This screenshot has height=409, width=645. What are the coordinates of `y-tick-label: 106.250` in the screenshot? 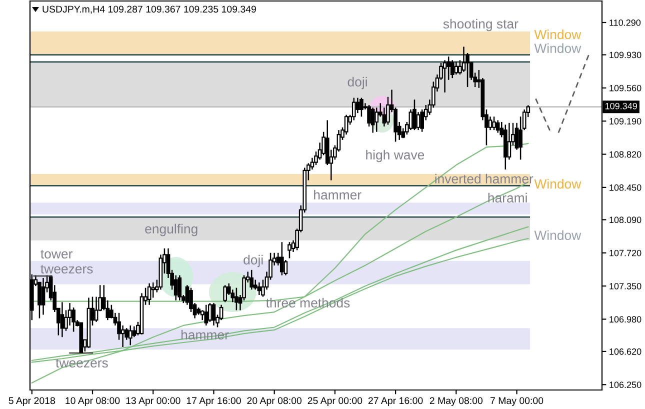 It's located at (626, 385).